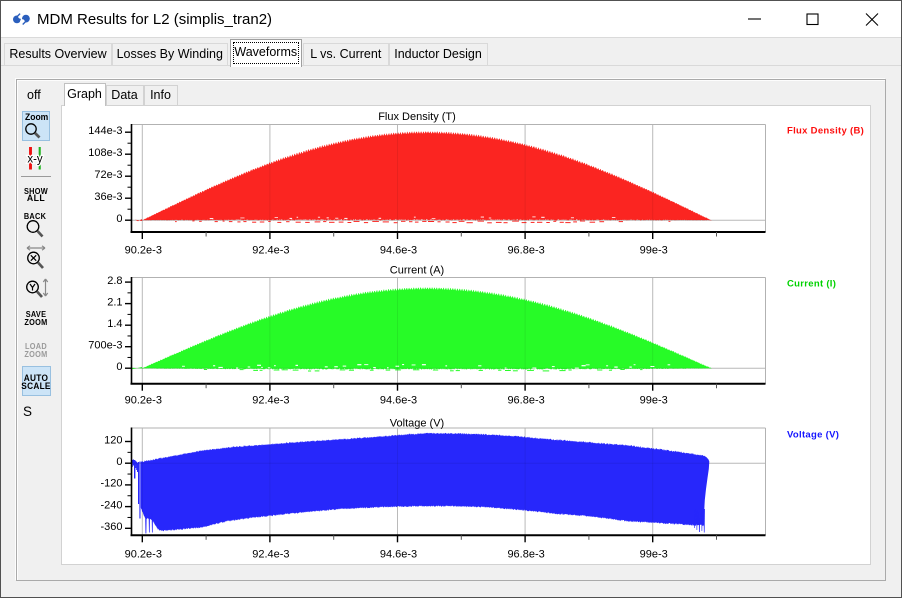 The image size is (902, 598). I want to click on svg-text: Flux Density (T), so click(417, 117).